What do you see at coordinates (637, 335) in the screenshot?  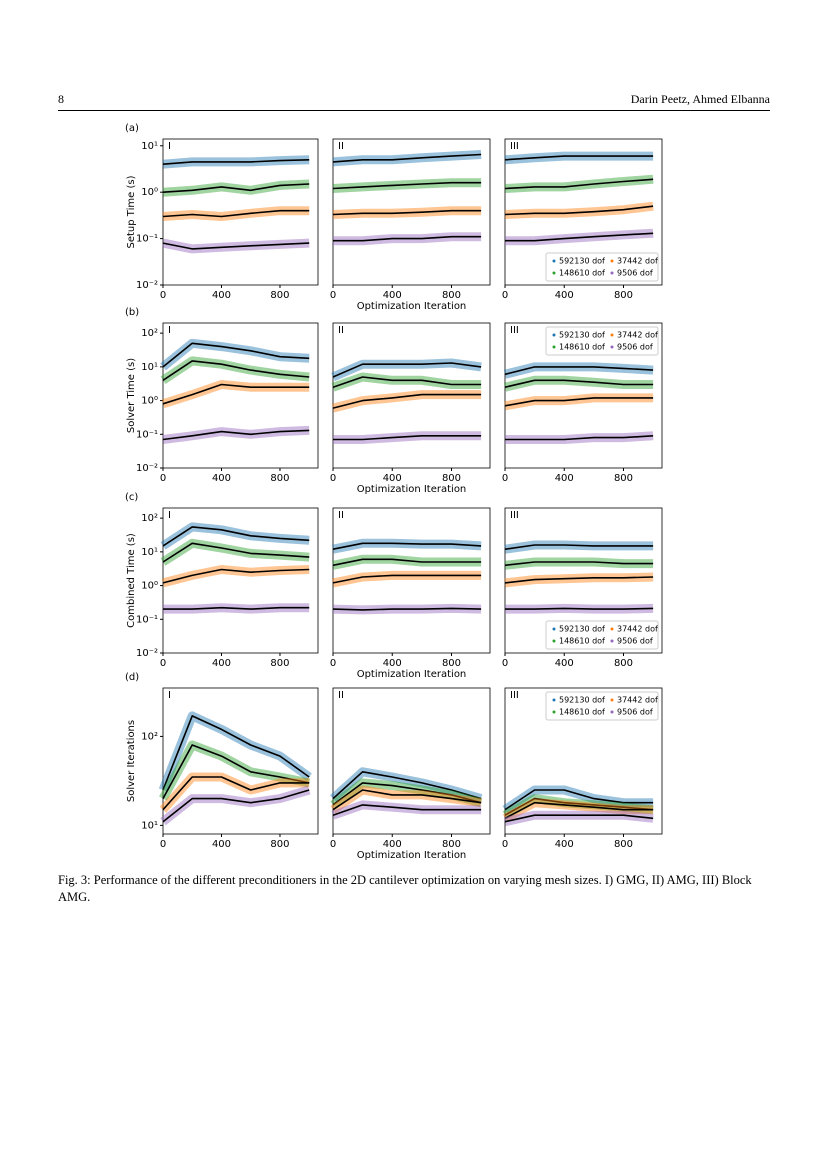 I see `legend-label: 37442 dof` at bounding box center [637, 335].